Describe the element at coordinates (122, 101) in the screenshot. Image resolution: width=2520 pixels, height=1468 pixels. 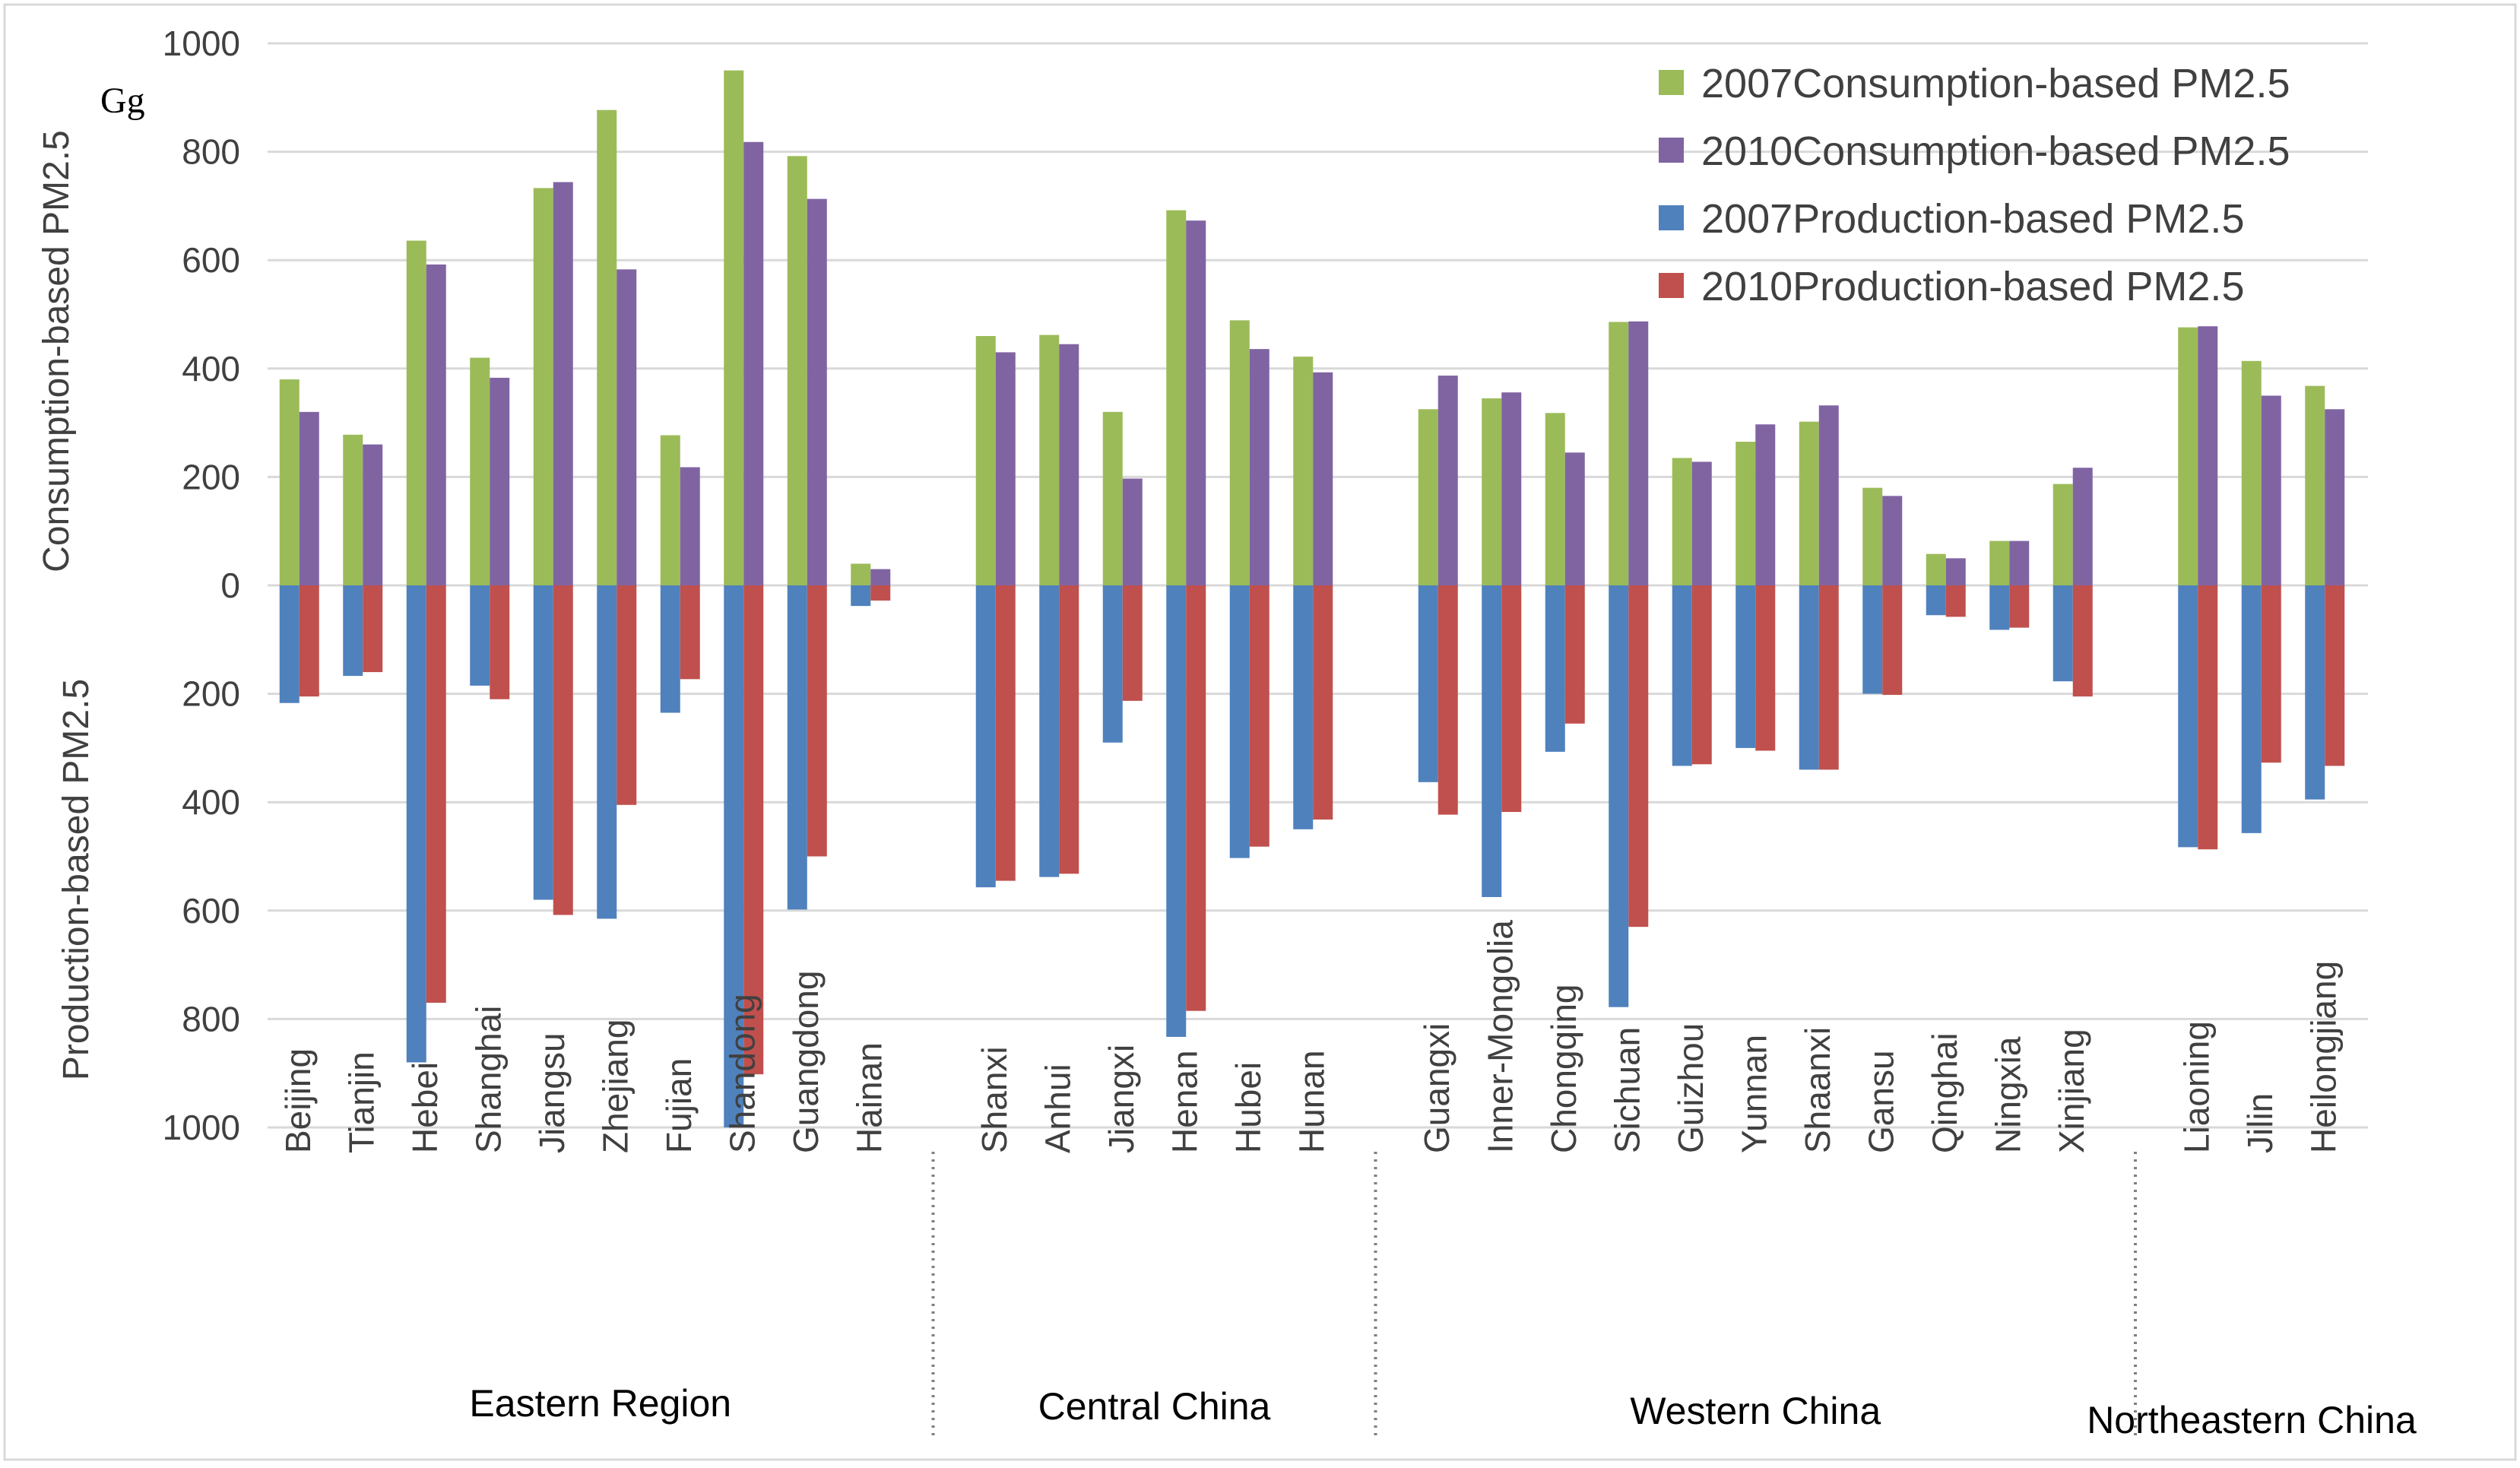
I see `unit-label: Gg` at that location.